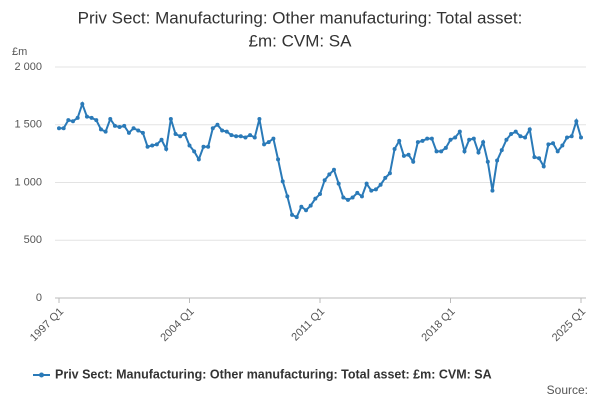  Describe the element at coordinates (308, 325) in the screenshot. I see `x-tick-label: 2011 Q1` at that location.